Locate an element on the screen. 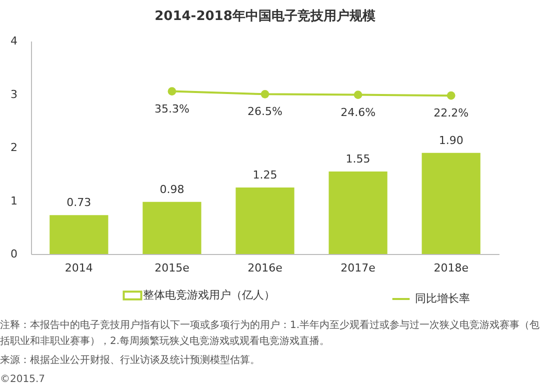  text: ©2015.7 is located at coordinates (23, 380).